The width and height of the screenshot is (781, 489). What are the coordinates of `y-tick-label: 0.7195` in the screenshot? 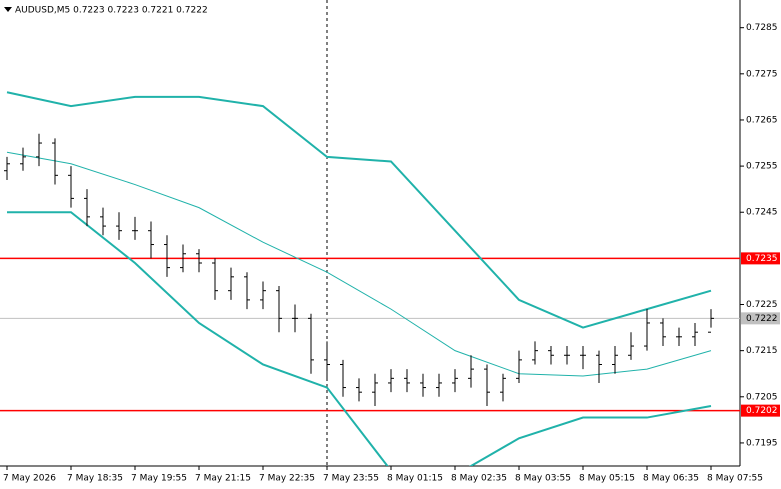 It's located at (762, 443).